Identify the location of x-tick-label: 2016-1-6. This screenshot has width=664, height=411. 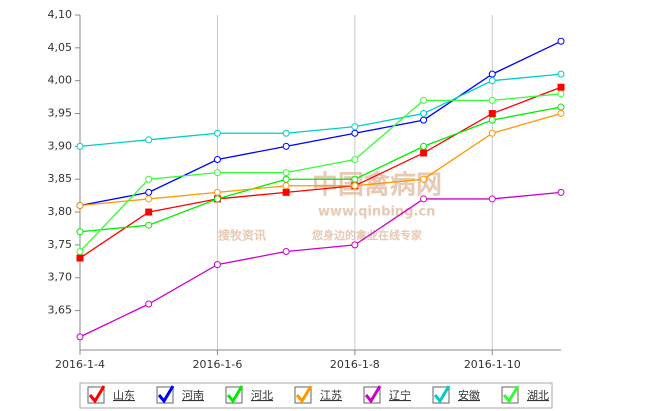
(217, 364).